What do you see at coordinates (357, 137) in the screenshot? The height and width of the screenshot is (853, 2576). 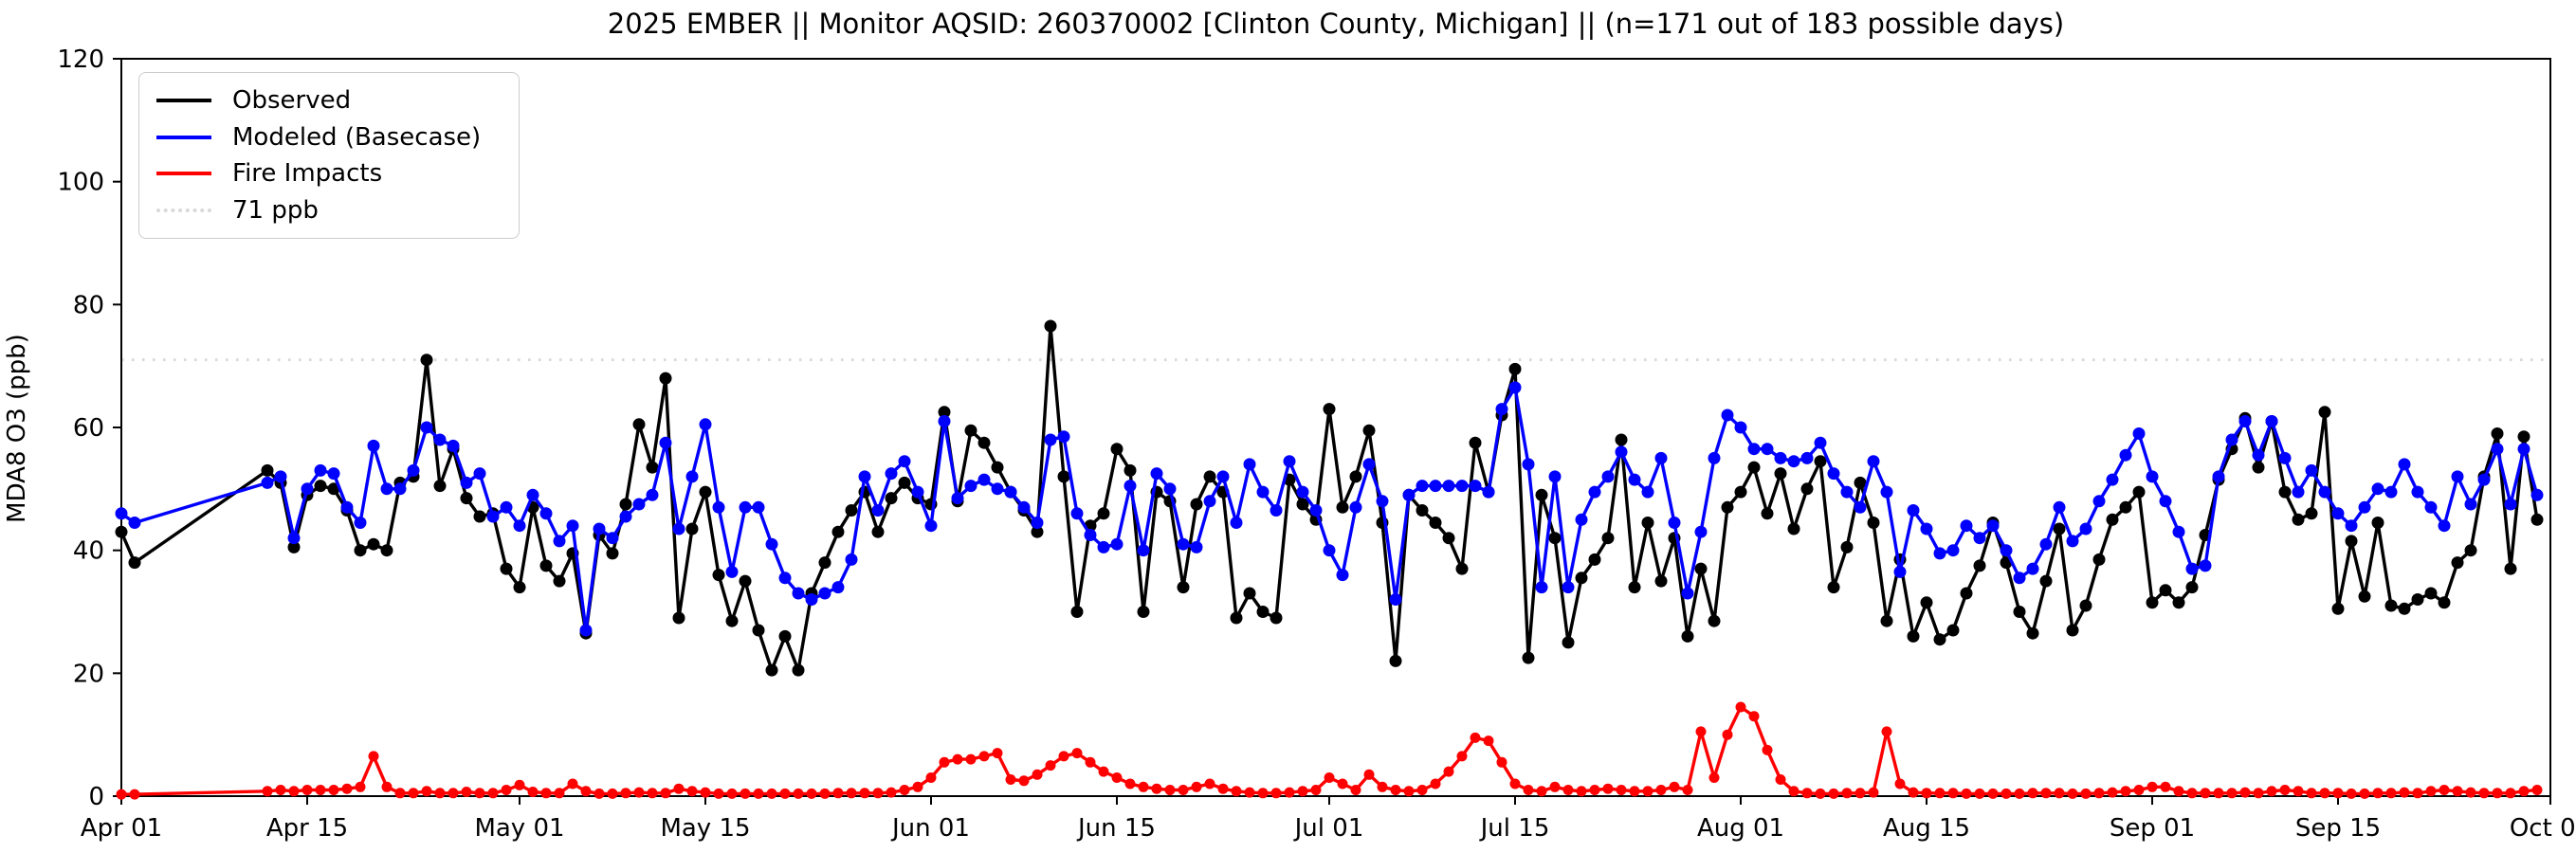 I see `legend-label: Modeled (Basecase)` at bounding box center [357, 137].